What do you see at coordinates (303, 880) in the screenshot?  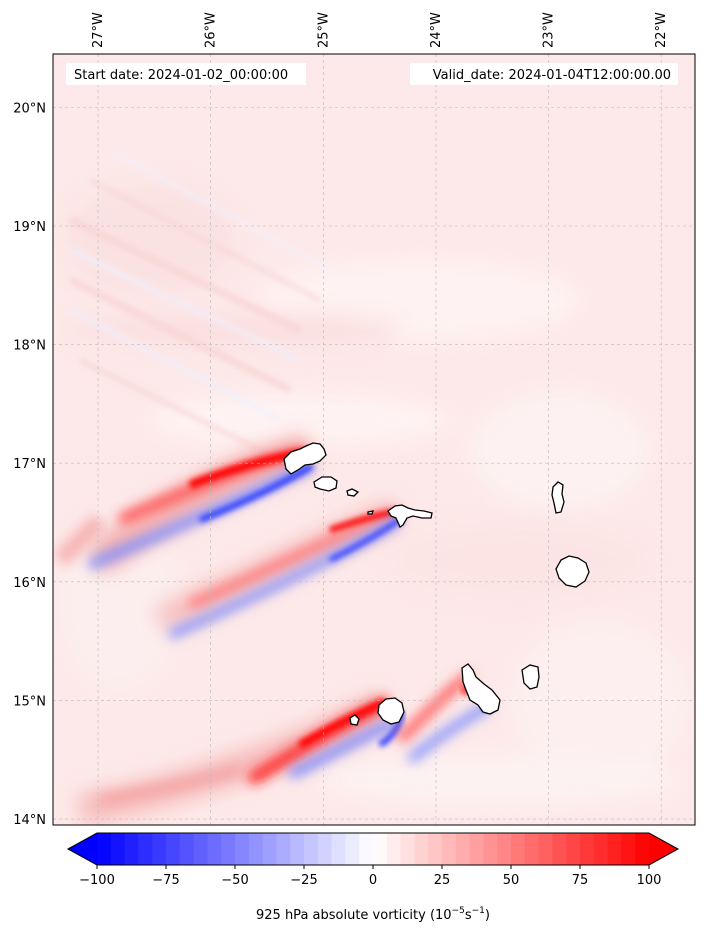 I see `colorbar-tick-label: −25` at bounding box center [303, 880].